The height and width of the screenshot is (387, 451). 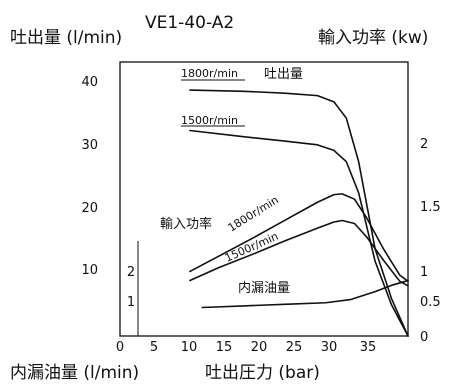 I want to click on leak-tick-label: 2, so click(x=131, y=272).